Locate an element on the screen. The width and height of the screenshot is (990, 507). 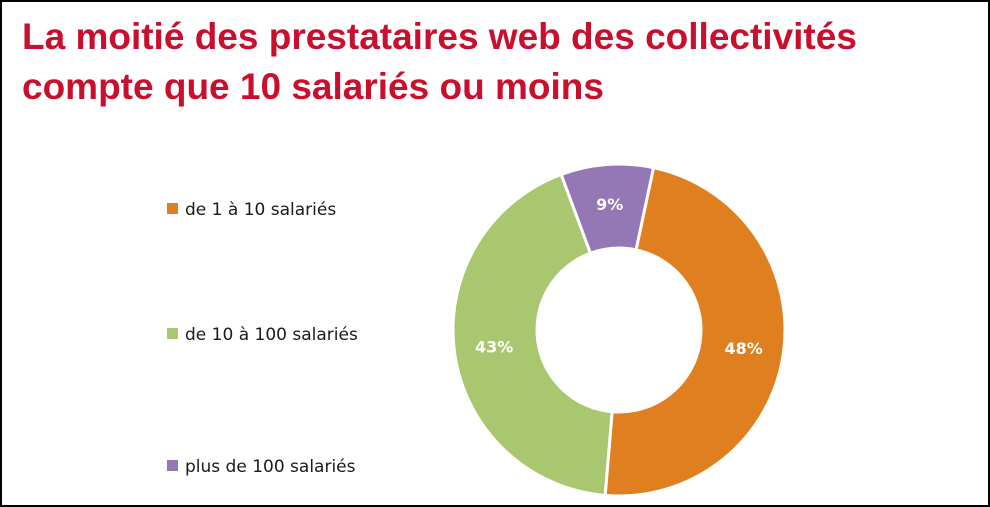
legend-label-100-plus: plus de 100 salariés is located at coordinates (270, 467).